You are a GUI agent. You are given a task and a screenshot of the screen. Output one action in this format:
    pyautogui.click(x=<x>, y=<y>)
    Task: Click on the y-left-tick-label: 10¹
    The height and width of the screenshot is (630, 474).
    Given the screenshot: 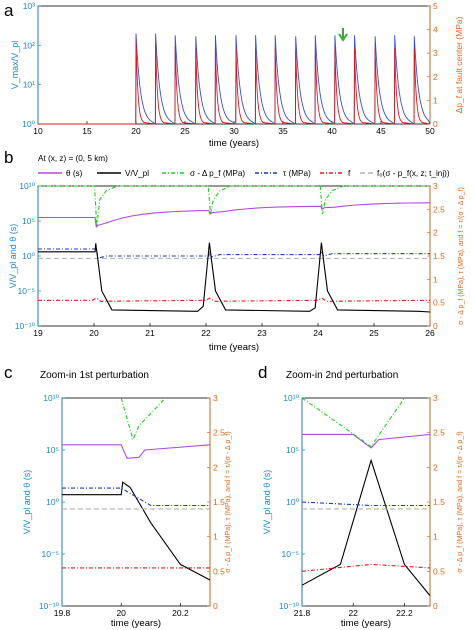 What is the action you would take?
    pyautogui.click(x=29, y=85)
    